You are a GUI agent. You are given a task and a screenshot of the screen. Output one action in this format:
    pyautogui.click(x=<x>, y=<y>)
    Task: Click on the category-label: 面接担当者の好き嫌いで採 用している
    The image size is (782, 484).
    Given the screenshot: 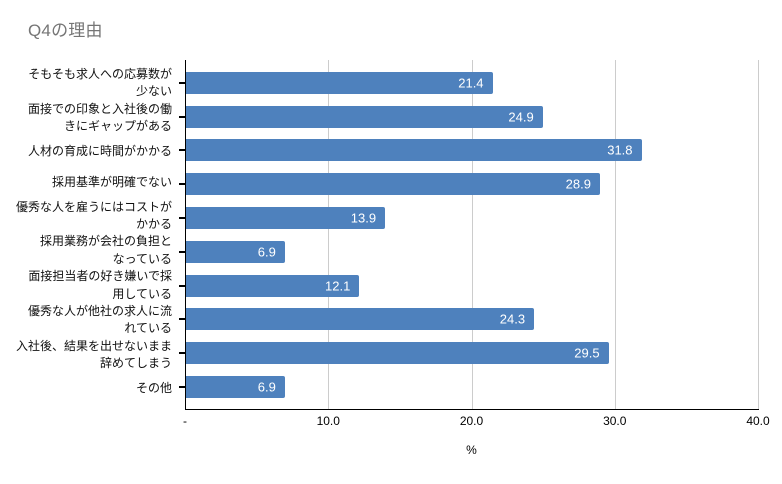 What is the action you would take?
    pyautogui.click(x=100, y=285)
    